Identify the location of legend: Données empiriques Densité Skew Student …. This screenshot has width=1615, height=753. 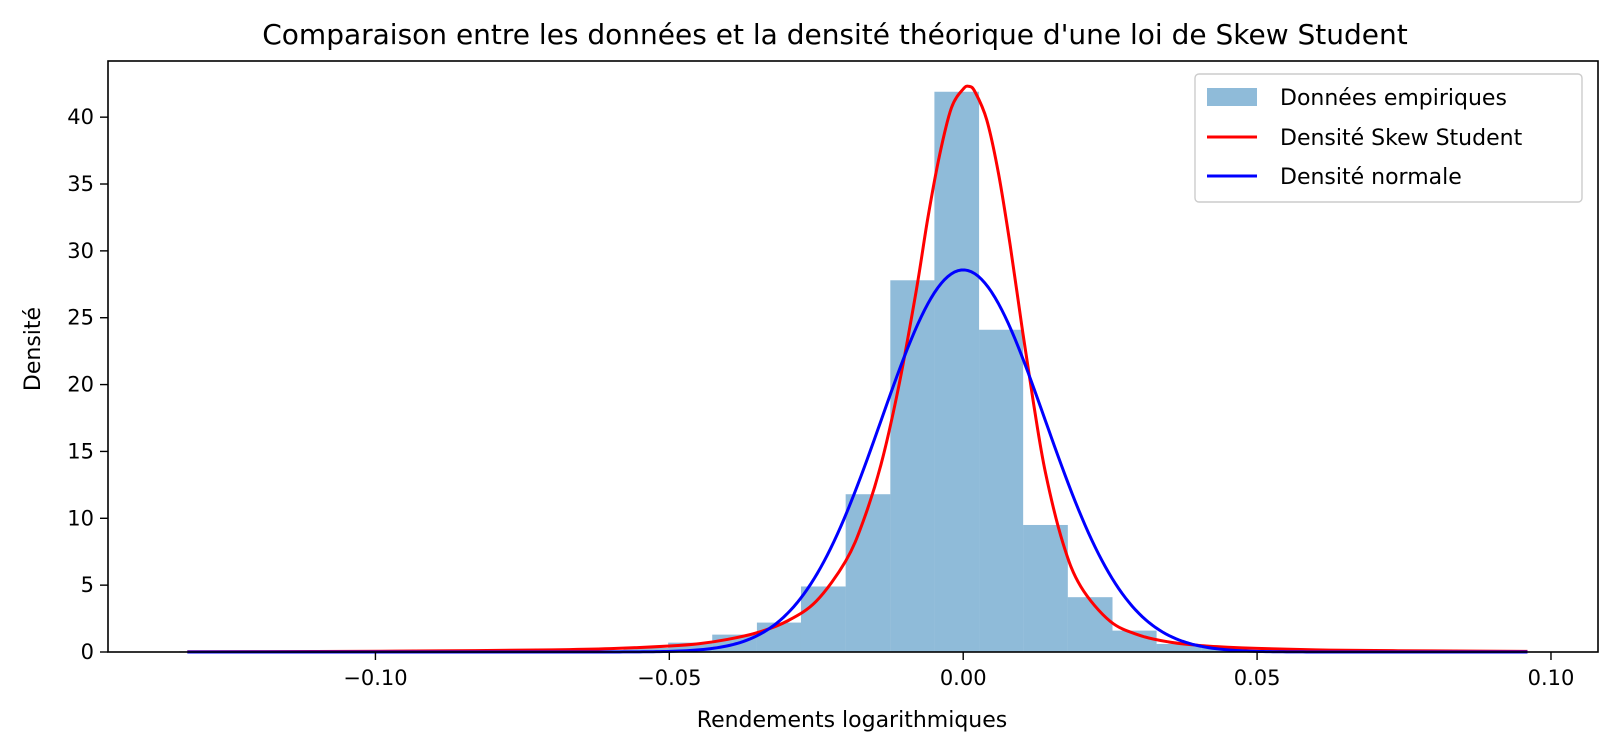
(1388, 138).